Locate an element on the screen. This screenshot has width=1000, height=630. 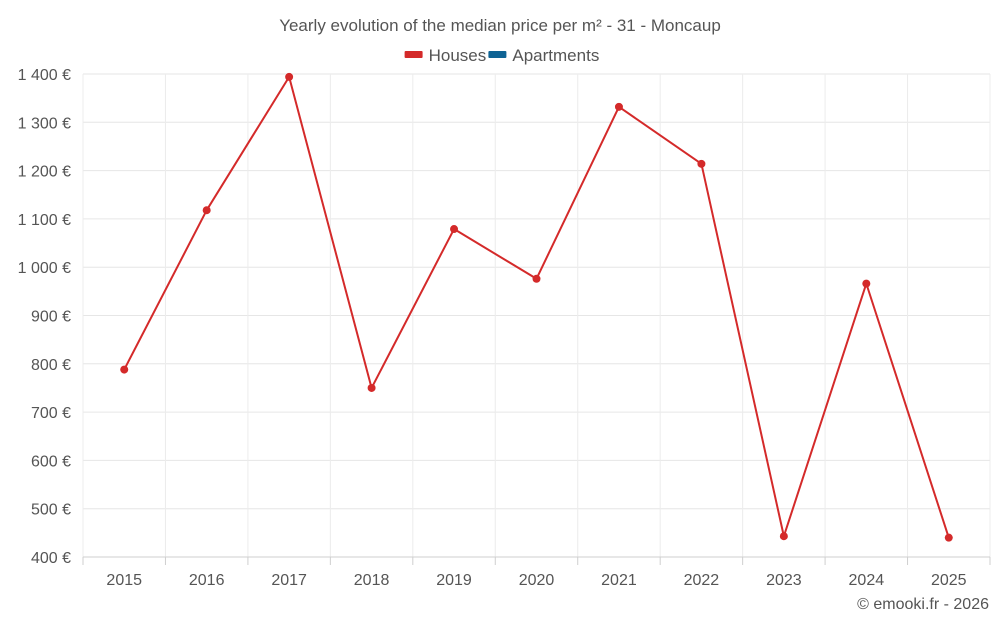
y-tick-label: 800 € is located at coordinates (51, 365).